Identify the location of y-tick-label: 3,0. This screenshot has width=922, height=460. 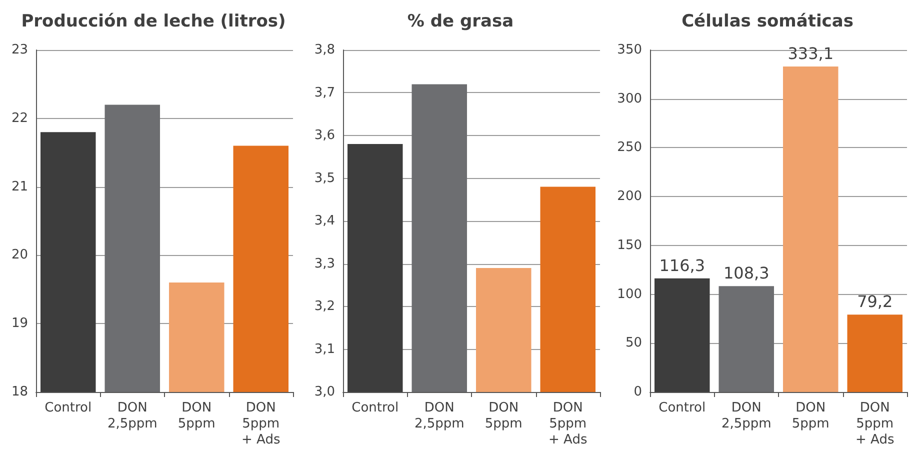
(324, 392).